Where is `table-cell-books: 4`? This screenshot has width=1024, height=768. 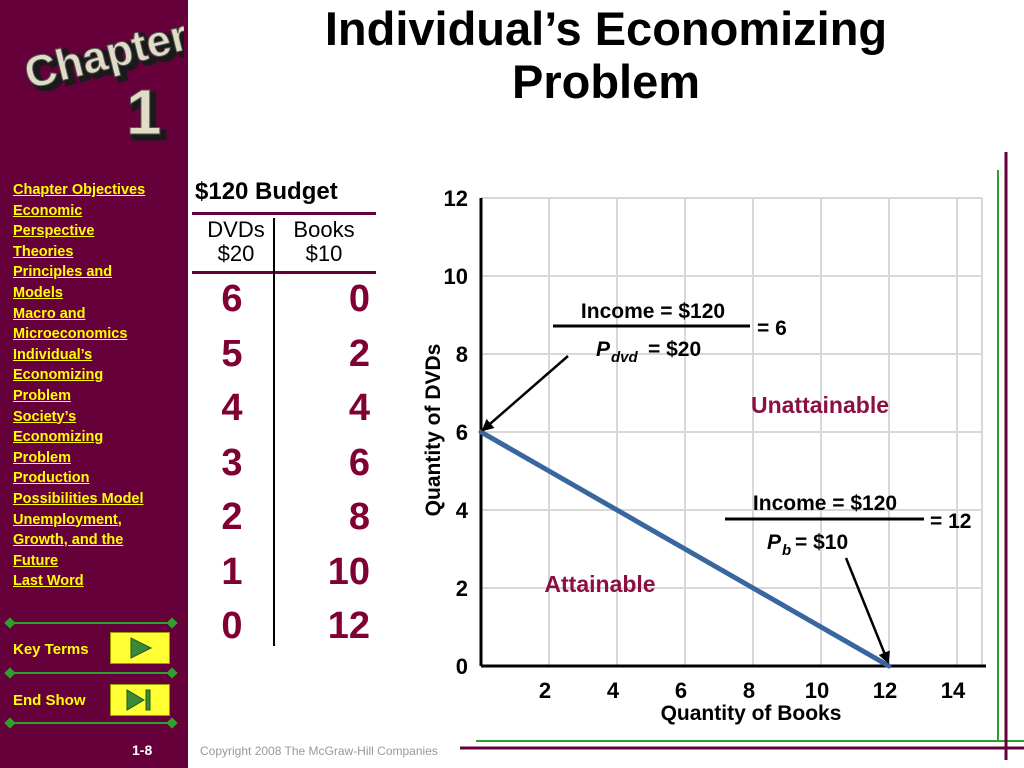
table-cell-books: 4 is located at coordinates (359, 408).